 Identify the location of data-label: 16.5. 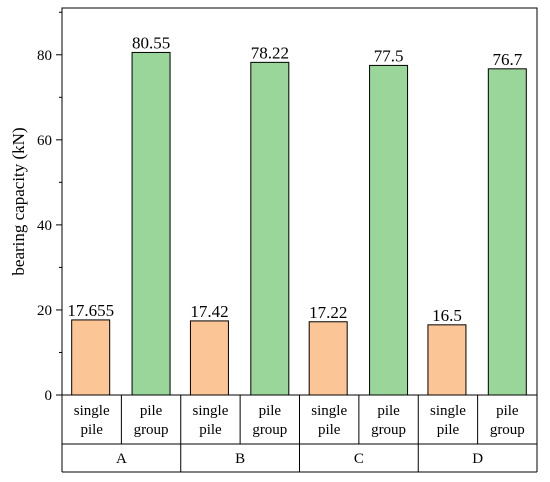
(447, 315).